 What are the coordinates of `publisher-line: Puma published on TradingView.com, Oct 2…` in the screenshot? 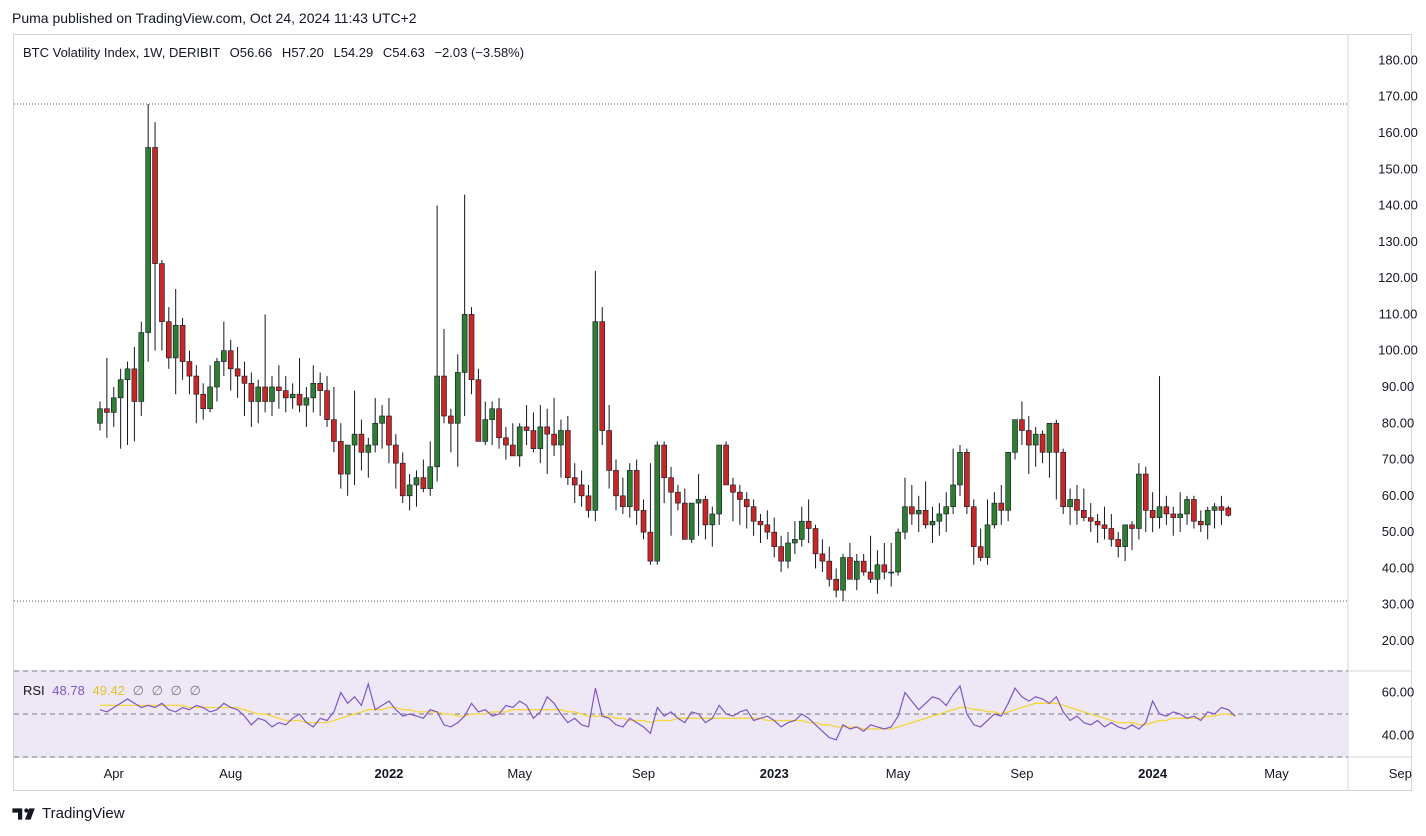 It's located at (214, 18).